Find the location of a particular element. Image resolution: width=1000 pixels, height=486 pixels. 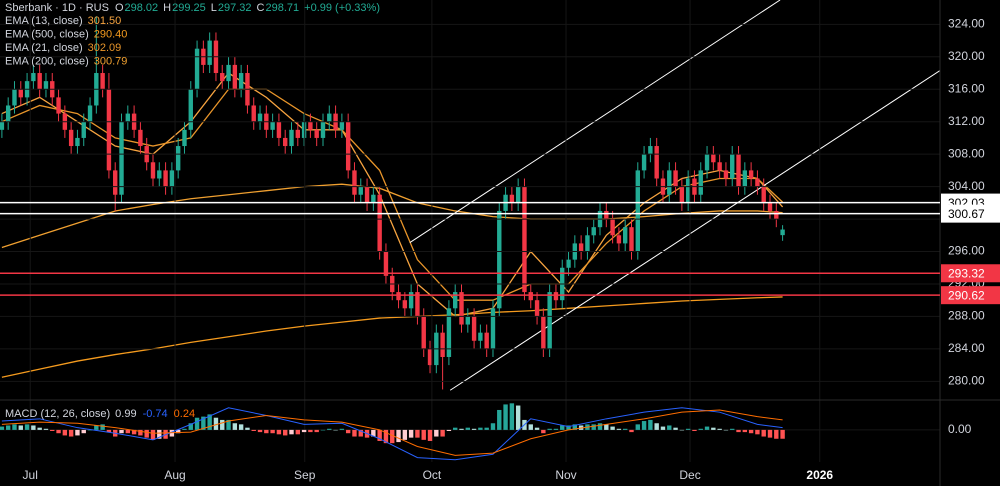

legend-text: Sberbank · 1D · RUS is located at coordinates (57, 8).